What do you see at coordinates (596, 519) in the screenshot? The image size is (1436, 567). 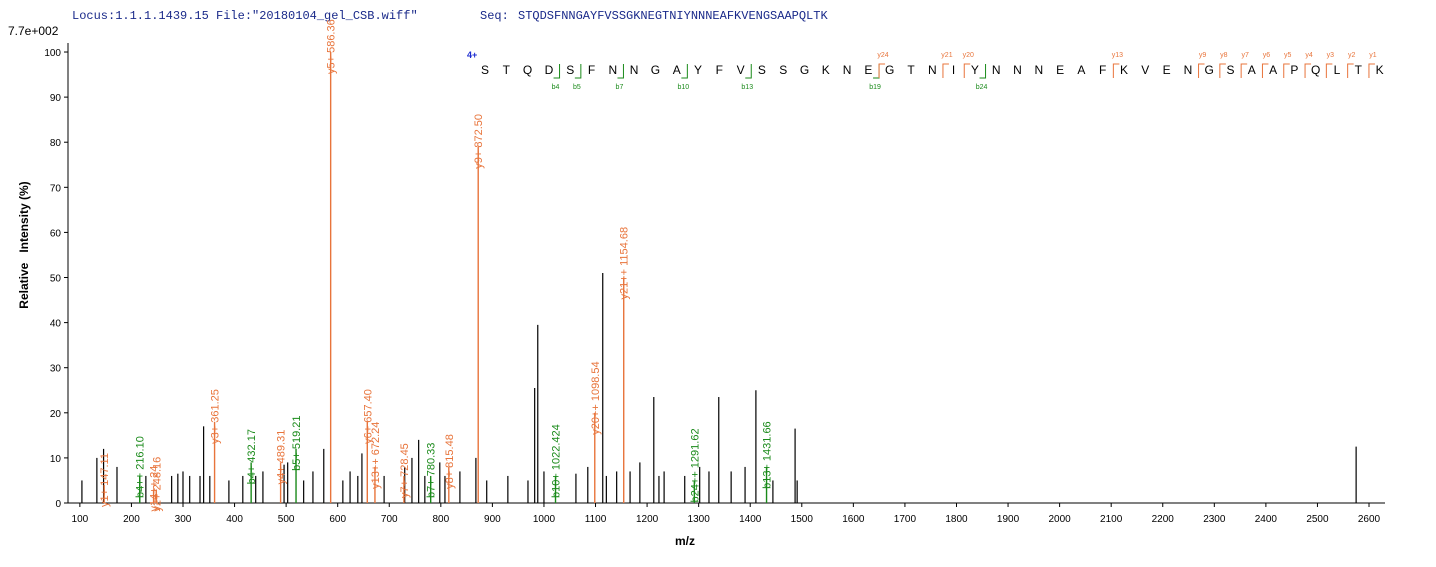 I see `x-tick-label: 1100` at bounding box center [596, 519].